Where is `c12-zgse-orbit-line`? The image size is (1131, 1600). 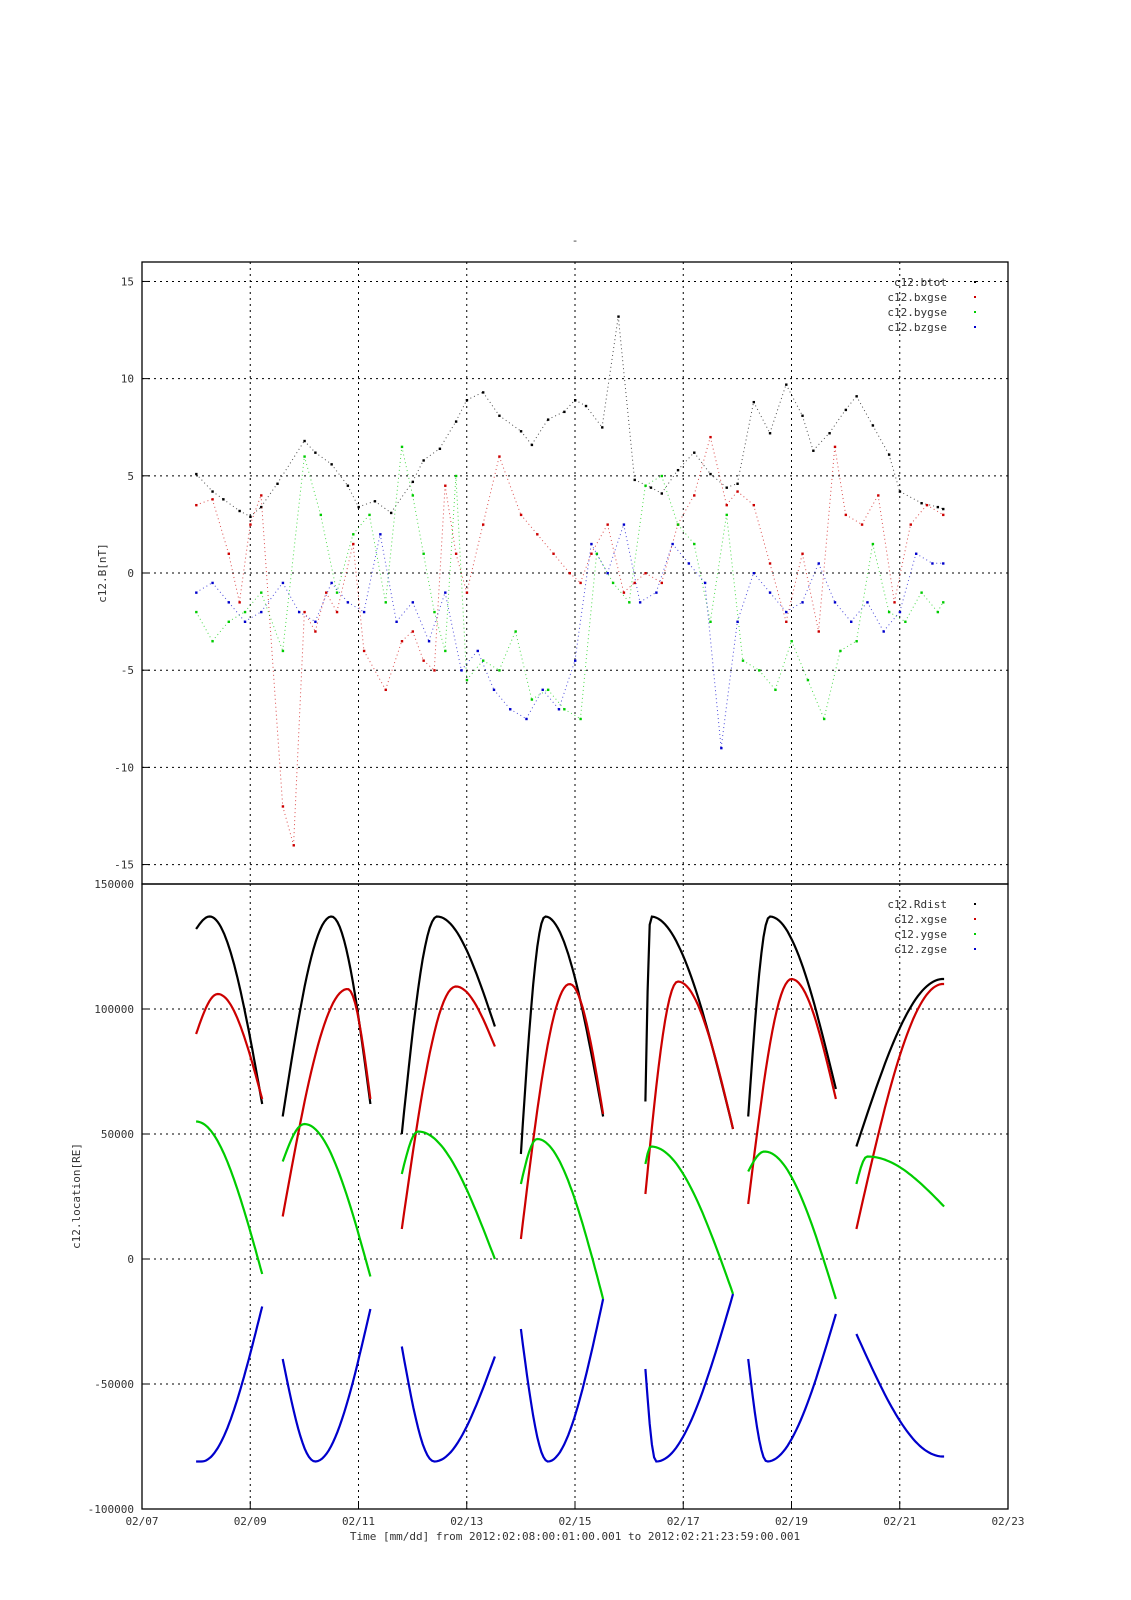 c12-zgse-orbit-line is located at coordinates (792, 1388).